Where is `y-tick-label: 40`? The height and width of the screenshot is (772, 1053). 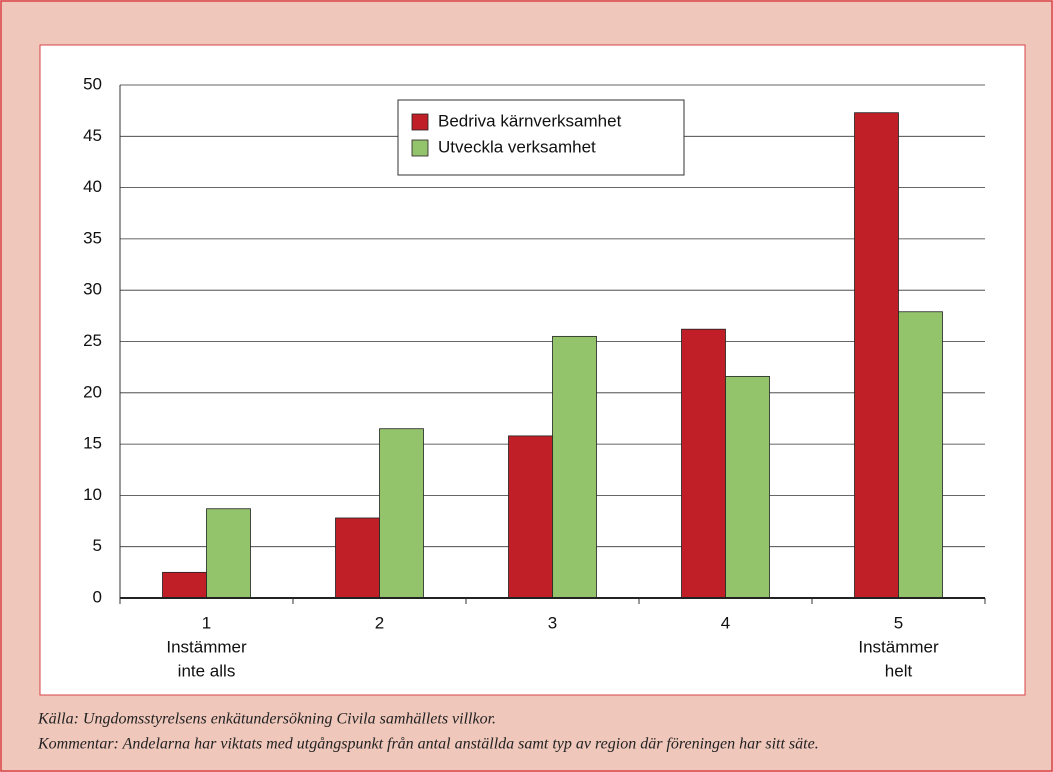
y-tick-label: 40 is located at coordinates (92, 186).